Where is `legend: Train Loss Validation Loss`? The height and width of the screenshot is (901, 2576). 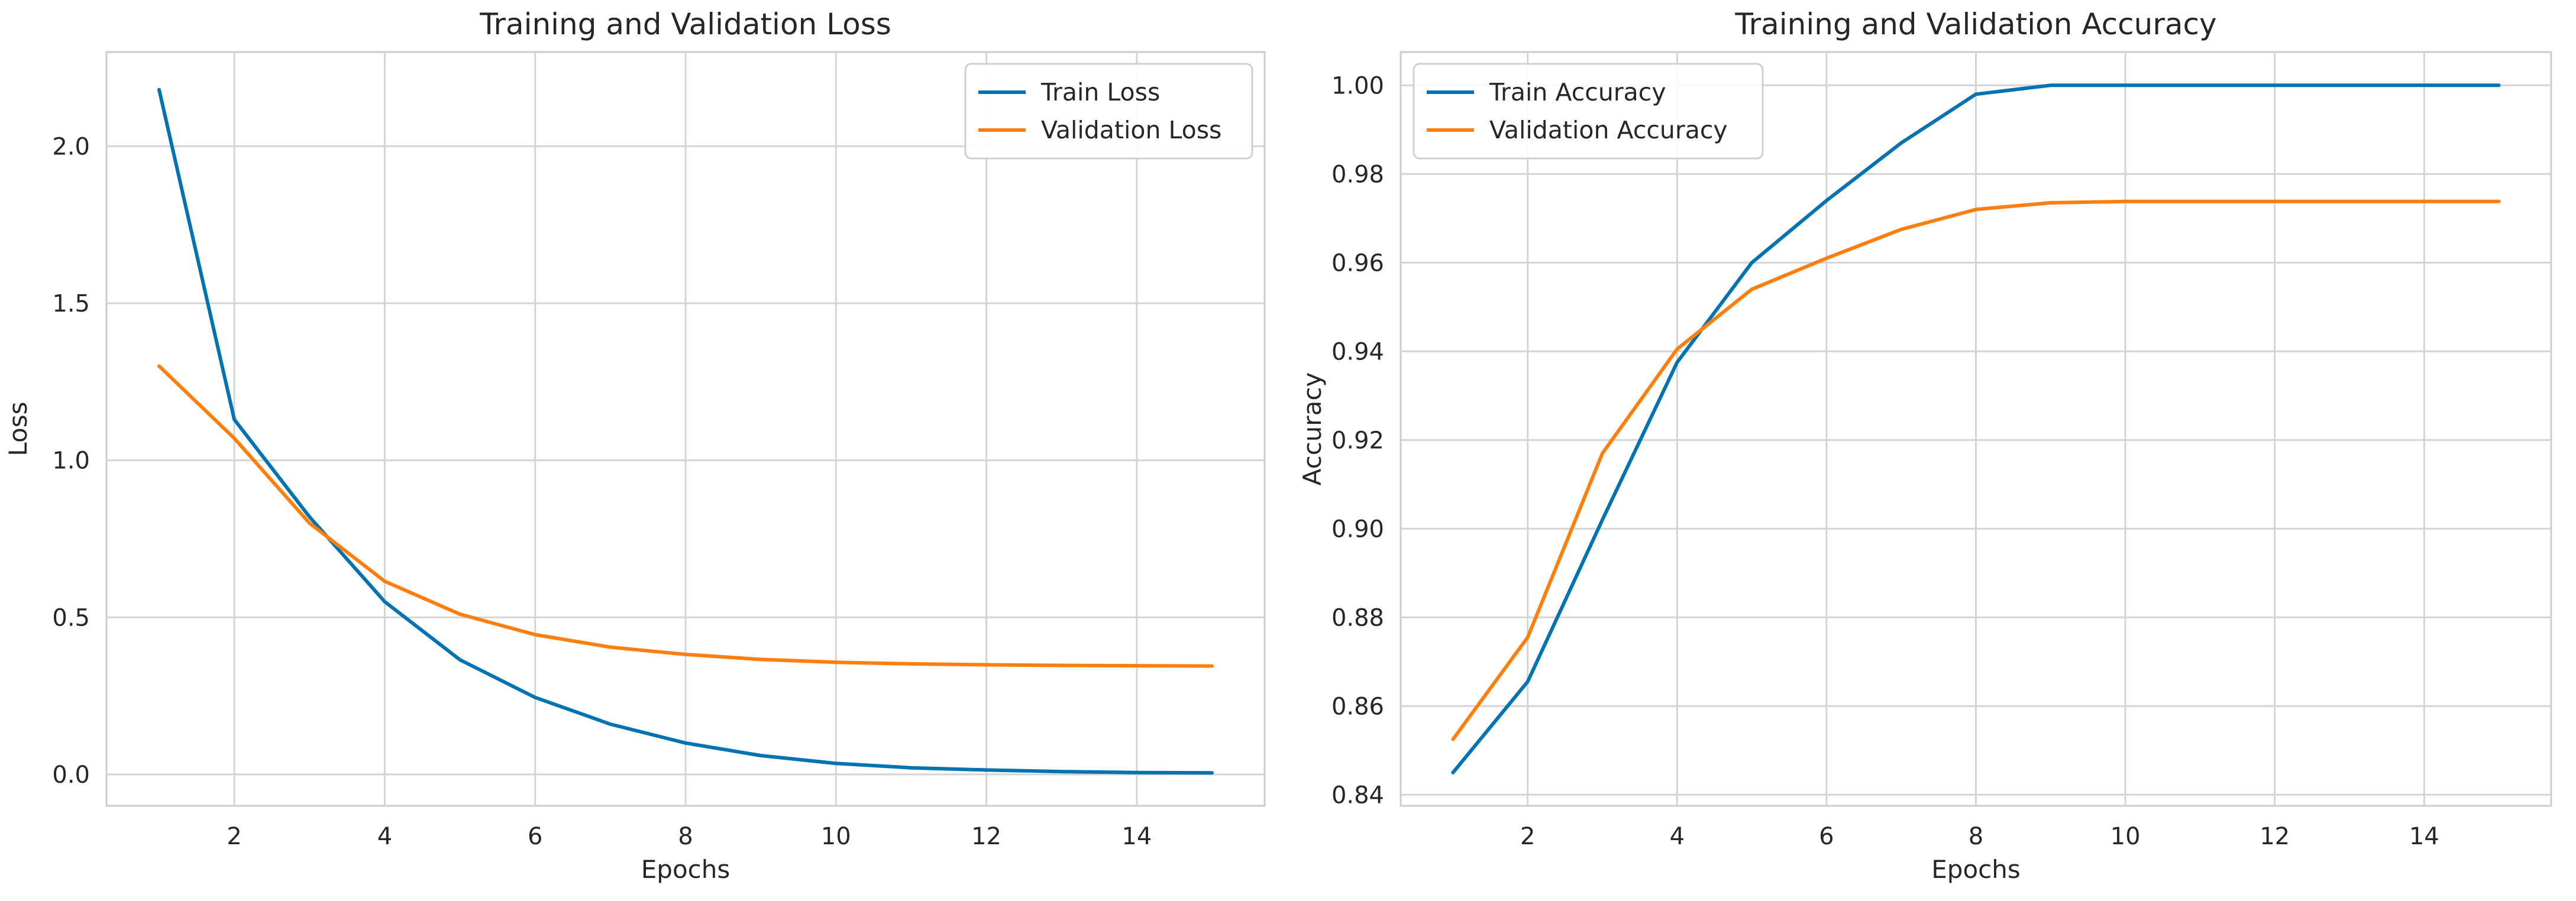
legend: Train Loss Validation Loss is located at coordinates (1108, 111).